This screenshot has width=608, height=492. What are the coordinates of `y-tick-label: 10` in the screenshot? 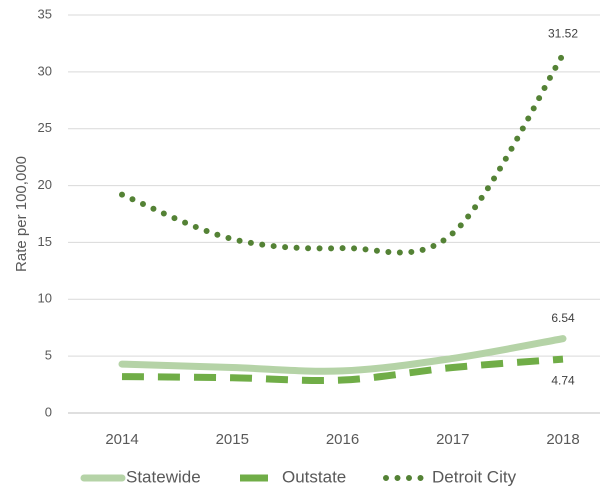 It's located at (45, 298).